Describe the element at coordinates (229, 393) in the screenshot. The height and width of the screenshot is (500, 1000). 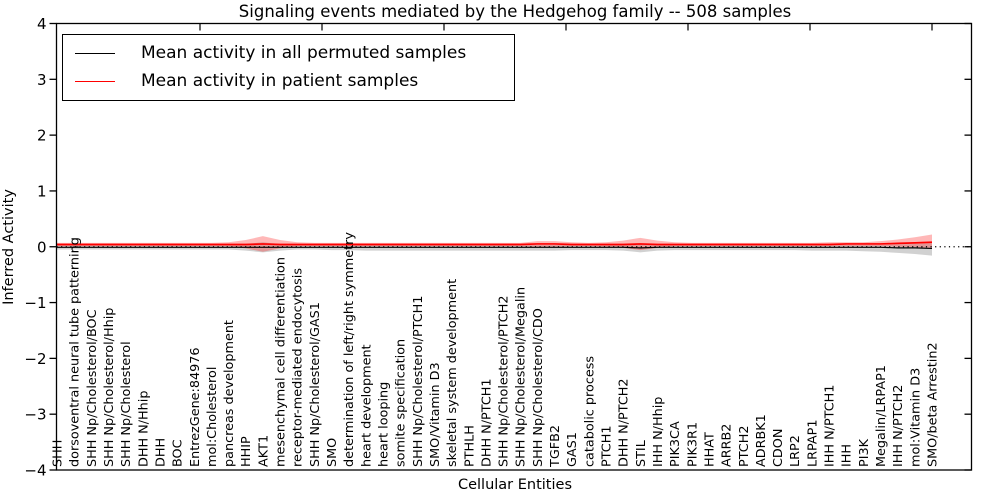
I see `x-tick-label: pancreas development` at that location.